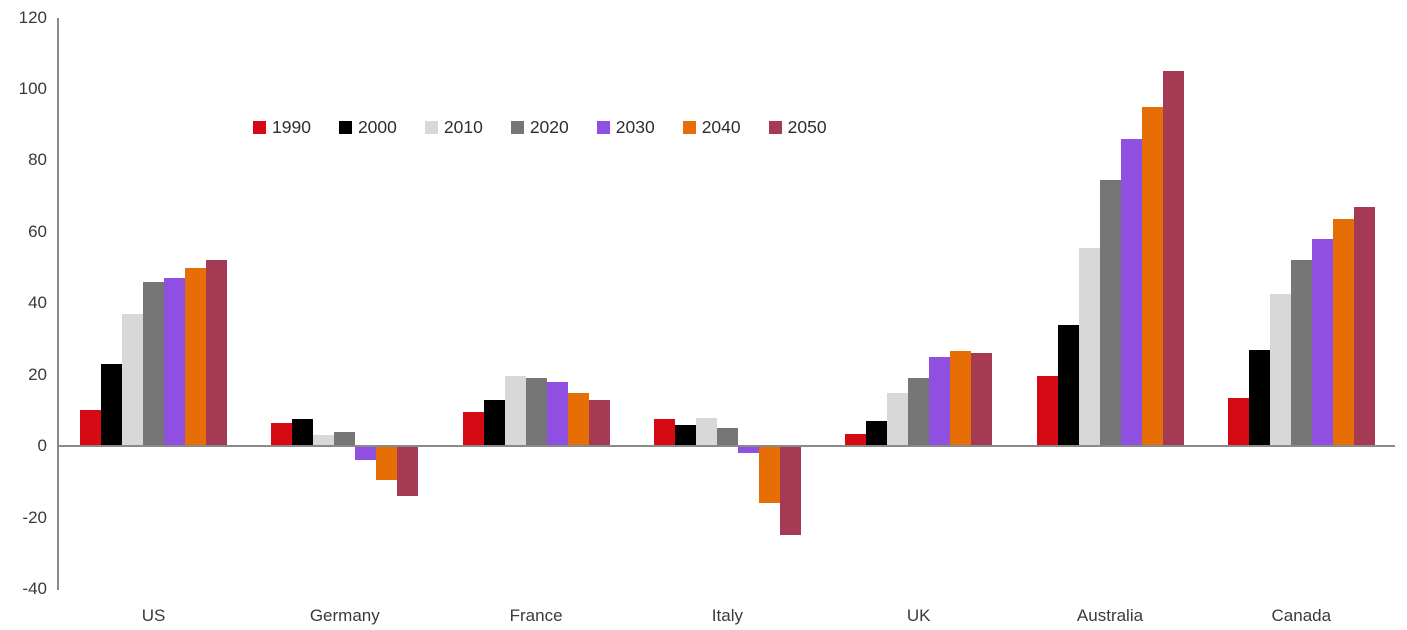  What do you see at coordinates (549, 127) in the screenshot?
I see `legend-label-2020: 2020` at bounding box center [549, 127].